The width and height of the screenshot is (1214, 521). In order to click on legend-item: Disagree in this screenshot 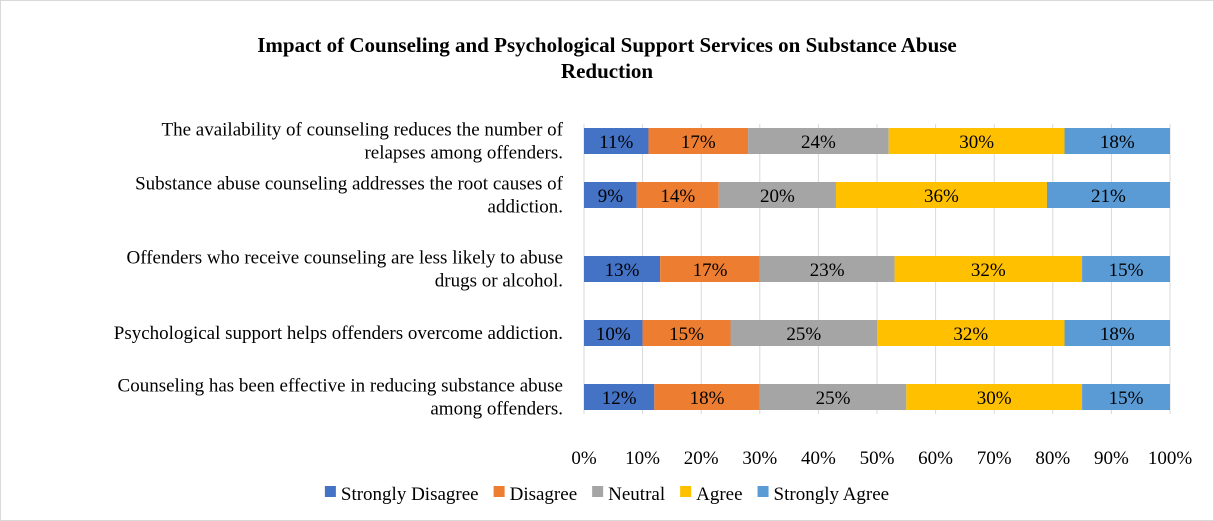, I will do `click(535, 494)`.